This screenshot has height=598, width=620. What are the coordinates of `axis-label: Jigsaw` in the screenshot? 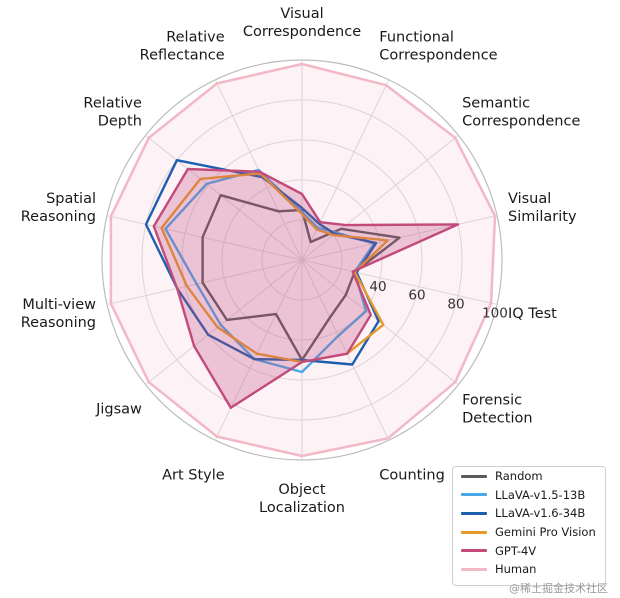 It's located at (118, 409).